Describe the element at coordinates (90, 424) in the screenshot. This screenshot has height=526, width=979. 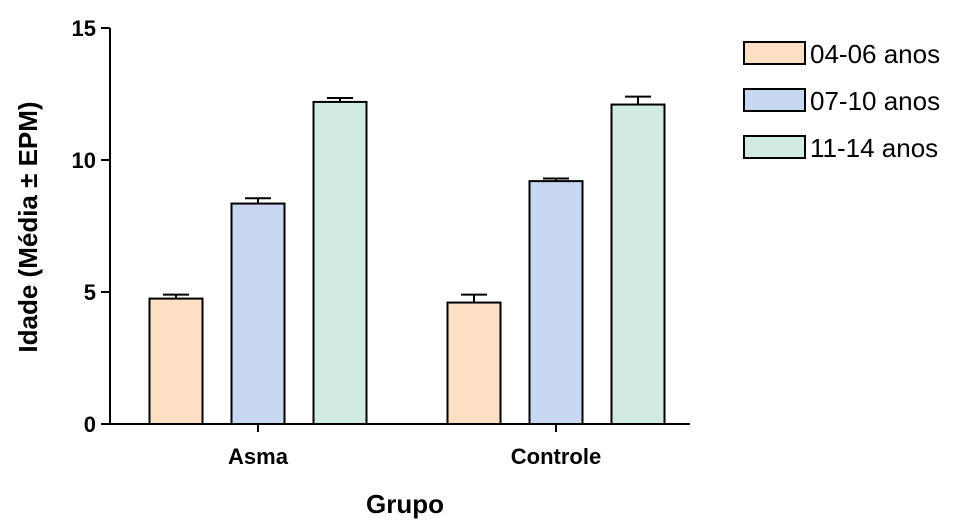
I see `y-tick-label: 0` at that location.